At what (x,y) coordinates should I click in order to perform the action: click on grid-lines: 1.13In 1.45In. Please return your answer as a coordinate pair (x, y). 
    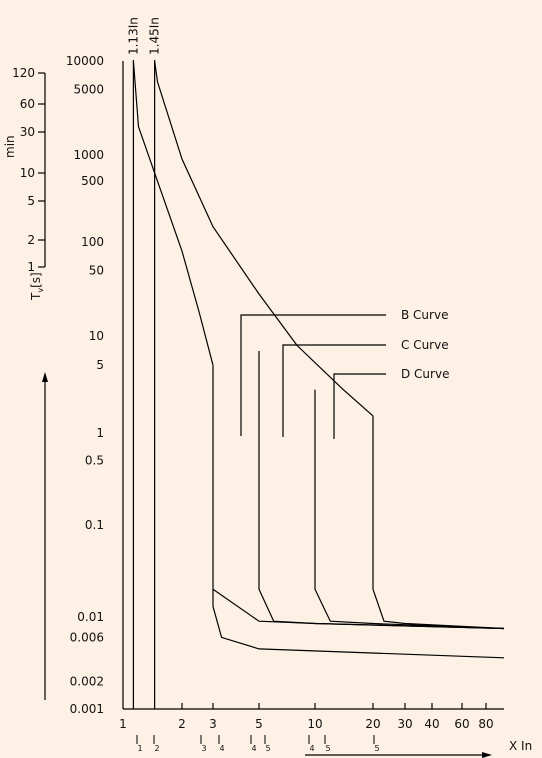
    Looking at the image, I should click on (144, 363).